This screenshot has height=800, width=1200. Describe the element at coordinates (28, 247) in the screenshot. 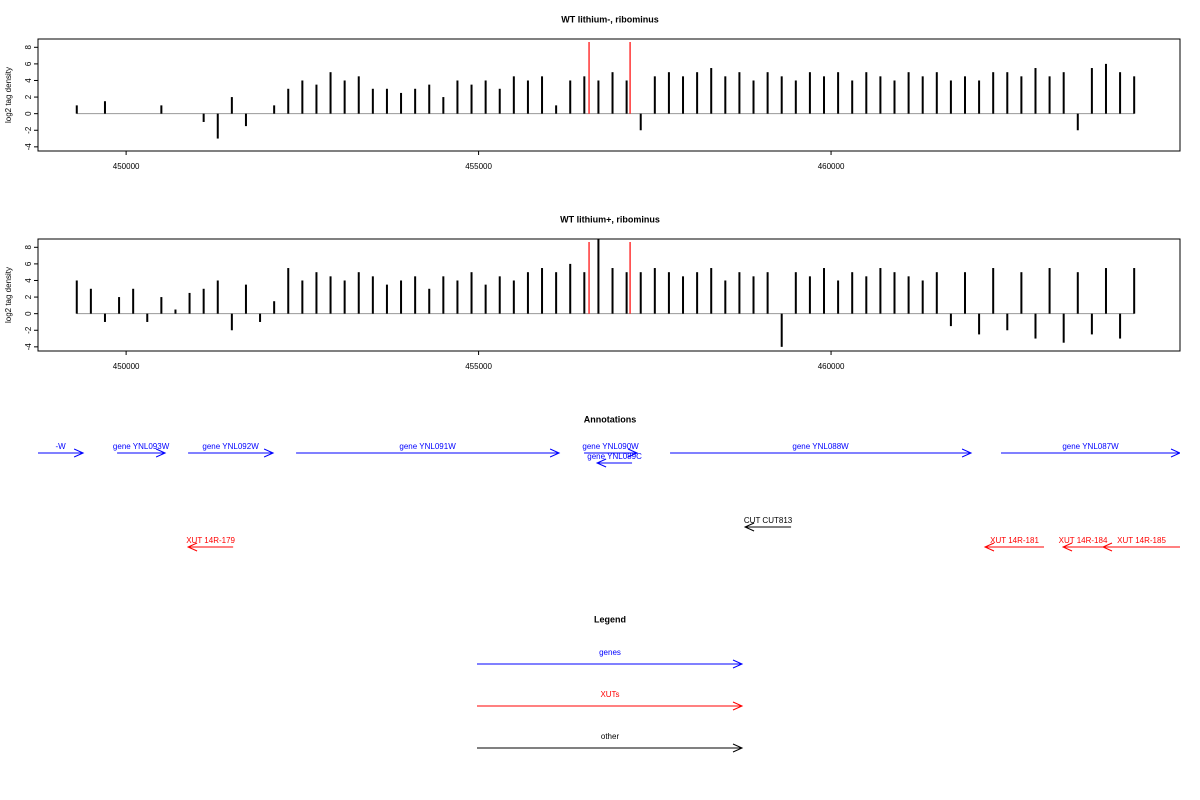

I see `y-tick-label: 8` at that location.